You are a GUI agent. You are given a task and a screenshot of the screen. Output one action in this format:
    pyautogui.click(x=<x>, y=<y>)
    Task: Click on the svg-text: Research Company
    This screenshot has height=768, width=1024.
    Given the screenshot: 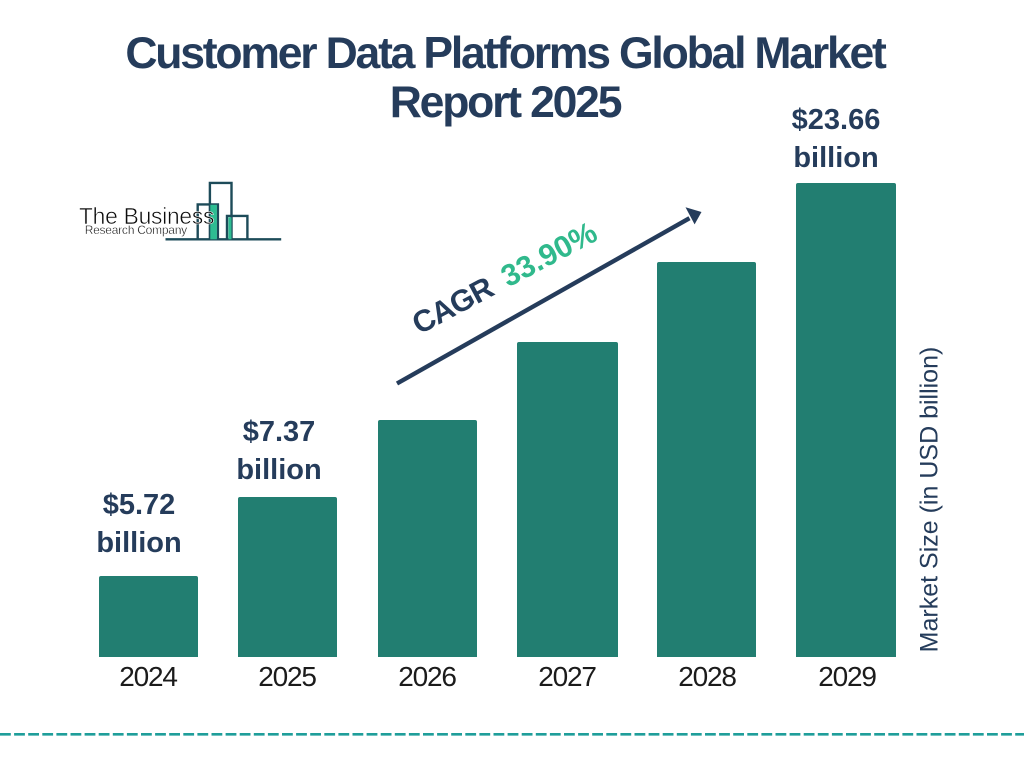 What is the action you would take?
    pyautogui.click(x=136, y=230)
    